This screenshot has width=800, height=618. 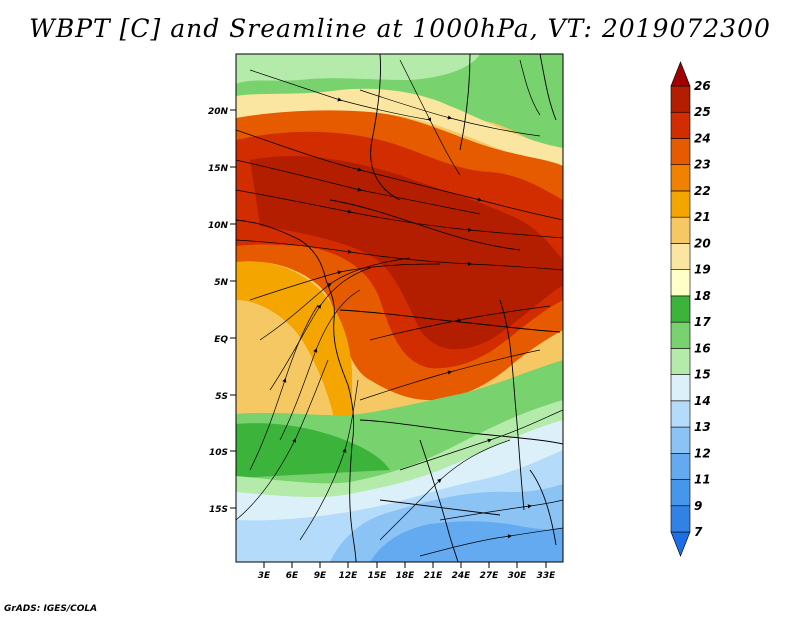 I want to click on colorbar-label: 16, so click(x=702, y=348).